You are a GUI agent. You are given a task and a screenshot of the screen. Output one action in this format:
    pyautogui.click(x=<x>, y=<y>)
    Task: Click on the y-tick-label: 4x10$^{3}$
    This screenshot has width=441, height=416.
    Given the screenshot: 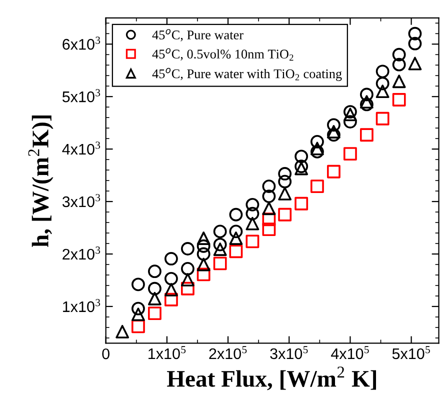 What is the action you would take?
    pyautogui.click(x=81, y=148)
    